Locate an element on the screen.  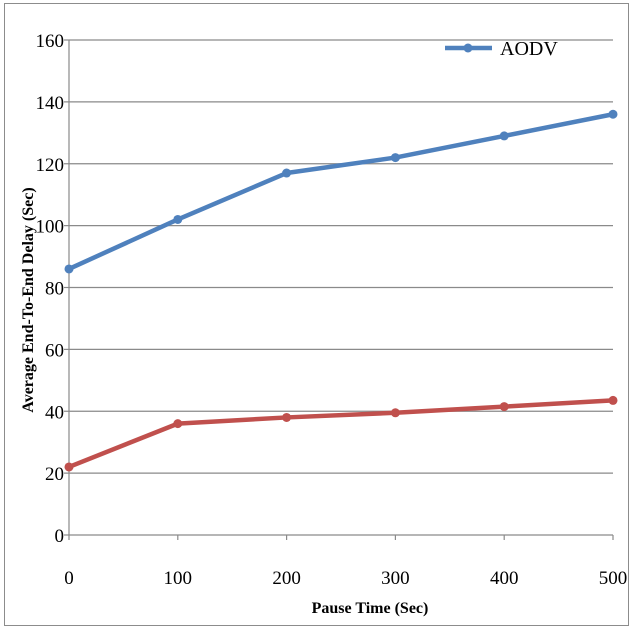
x-tick-label: 200 is located at coordinates (286, 578).